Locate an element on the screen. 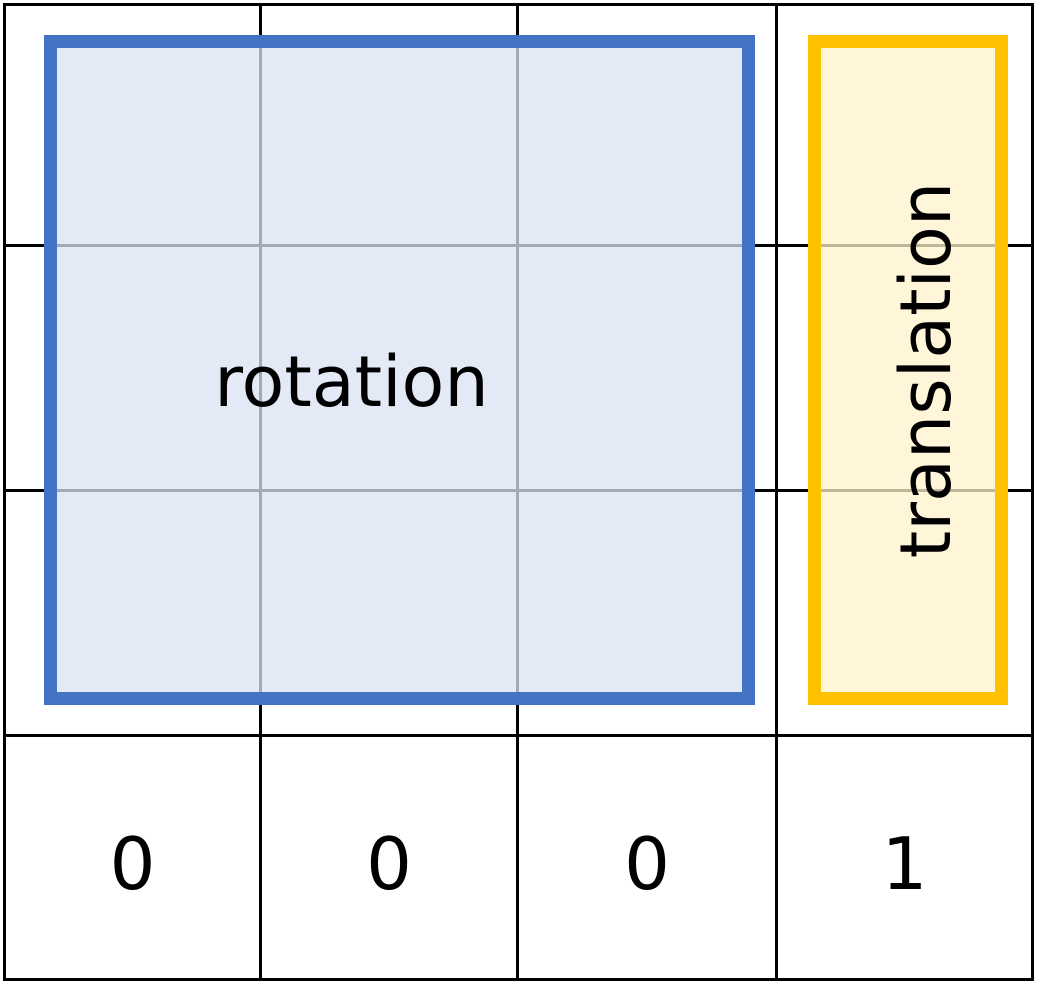  bottom-row-value: 1 is located at coordinates (904, 864).